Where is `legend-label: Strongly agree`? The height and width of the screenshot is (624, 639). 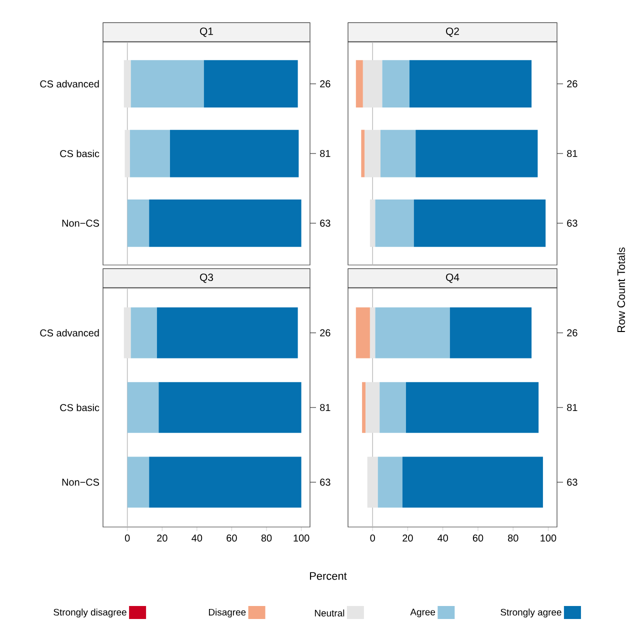 legend-label: Strongly agree is located at coordinates (531, 613).